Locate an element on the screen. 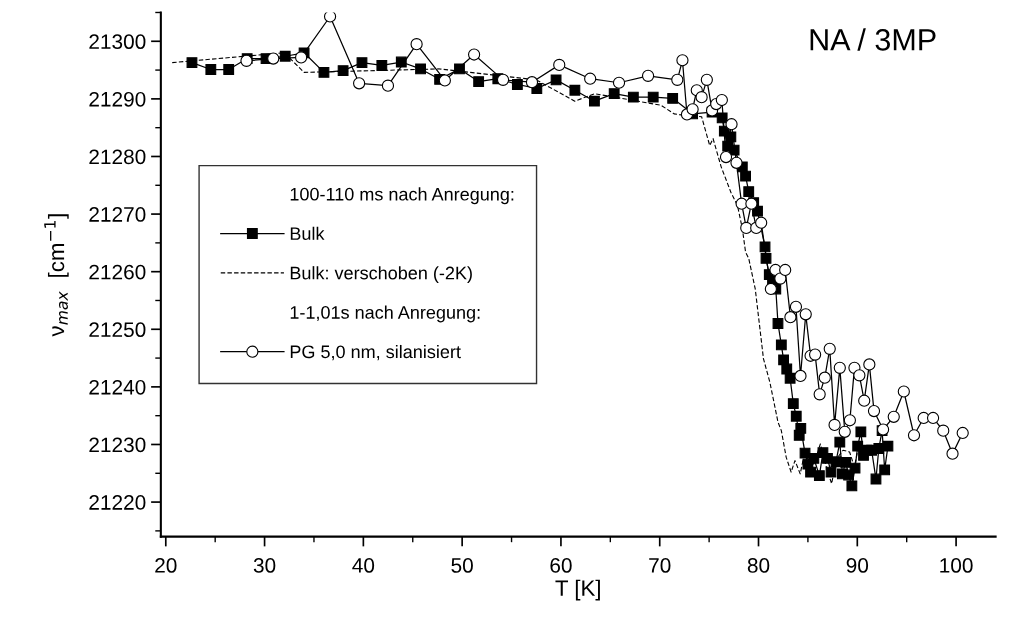 The image size is (1018, 624). annotation: 1-1,01s nach Anregung: is located at coordinates (385, 314).